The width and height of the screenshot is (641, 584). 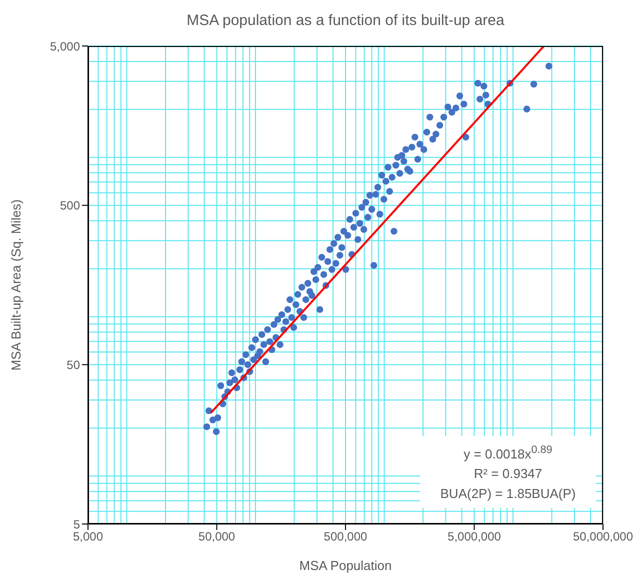 I want to click on annotation: R² = 0.9347, so click(x=508, y=474).